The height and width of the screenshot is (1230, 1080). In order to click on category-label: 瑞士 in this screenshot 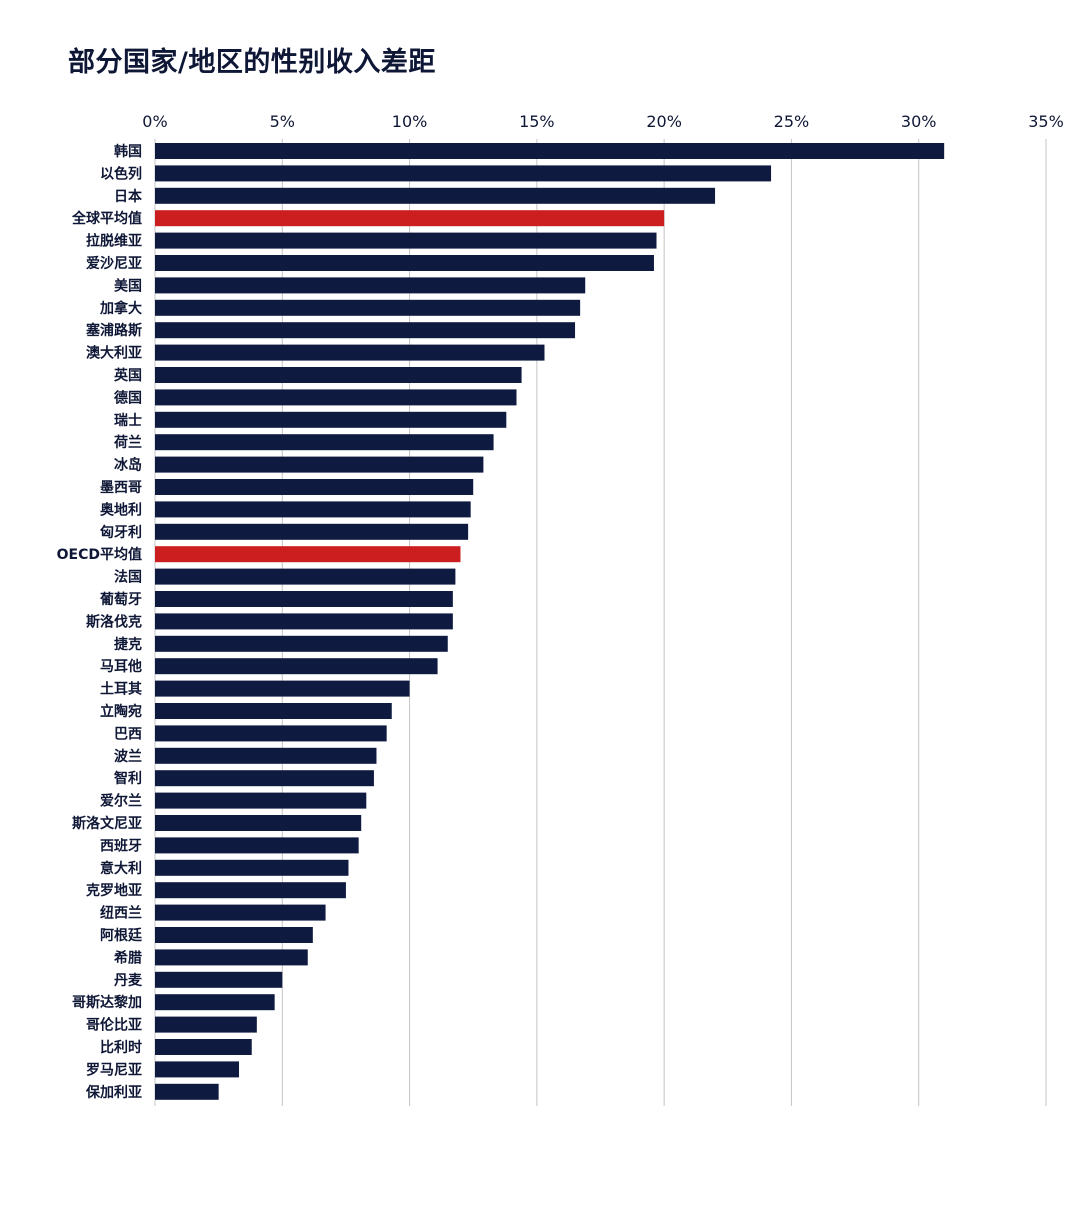, I will do `click(128, 420)`.